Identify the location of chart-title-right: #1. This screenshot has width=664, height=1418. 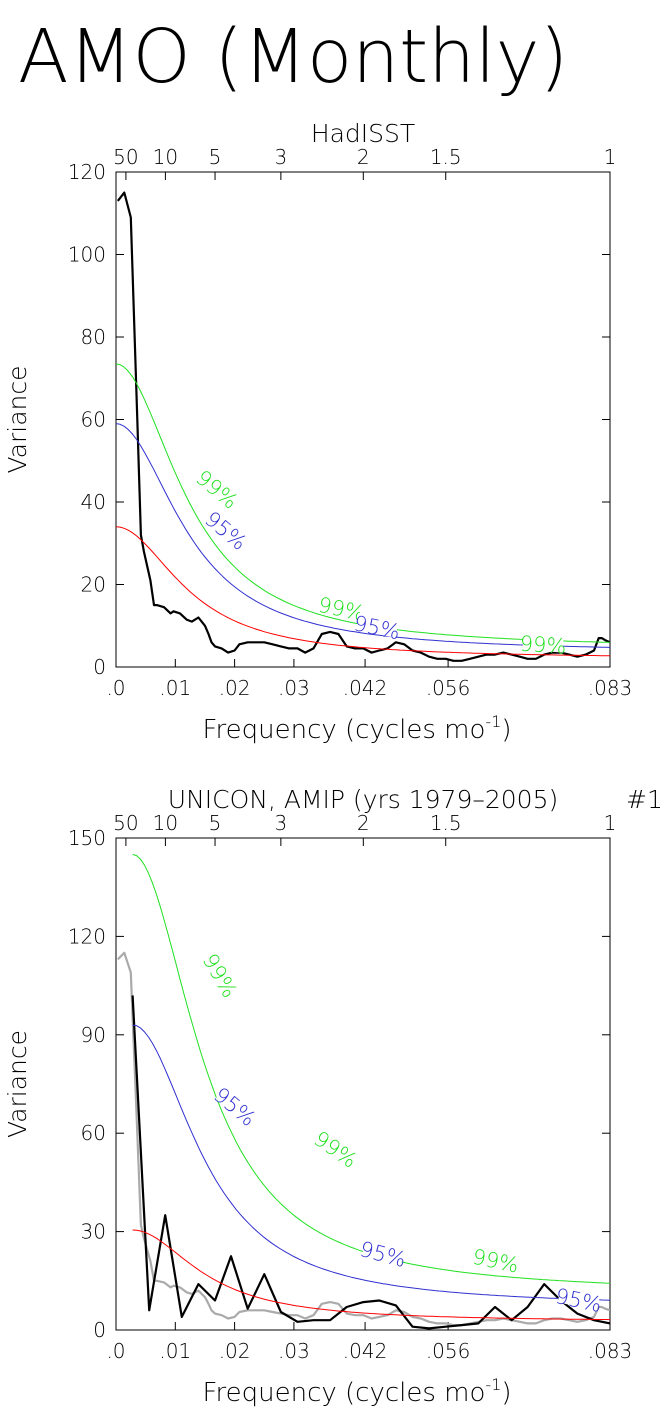
(644, 799).